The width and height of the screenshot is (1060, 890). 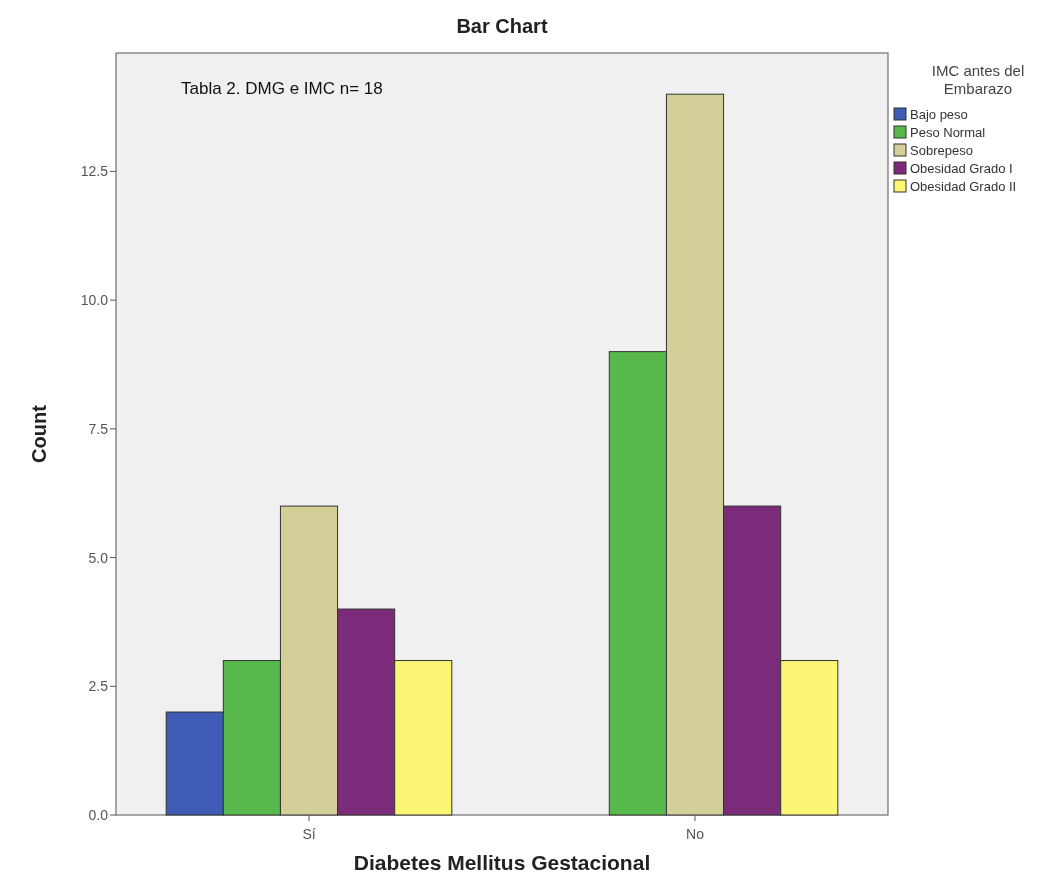 I want to click on legend-label: Peso Normal, so click(x=948, y=132).